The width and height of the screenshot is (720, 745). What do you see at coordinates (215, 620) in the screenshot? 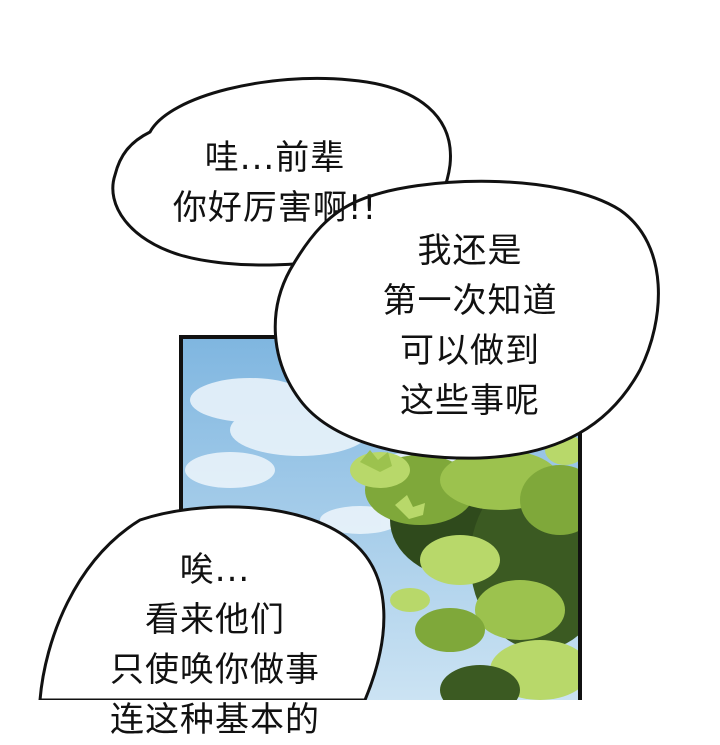
I see `bubble-line: 看来他们` at bounding box center [215, 620].